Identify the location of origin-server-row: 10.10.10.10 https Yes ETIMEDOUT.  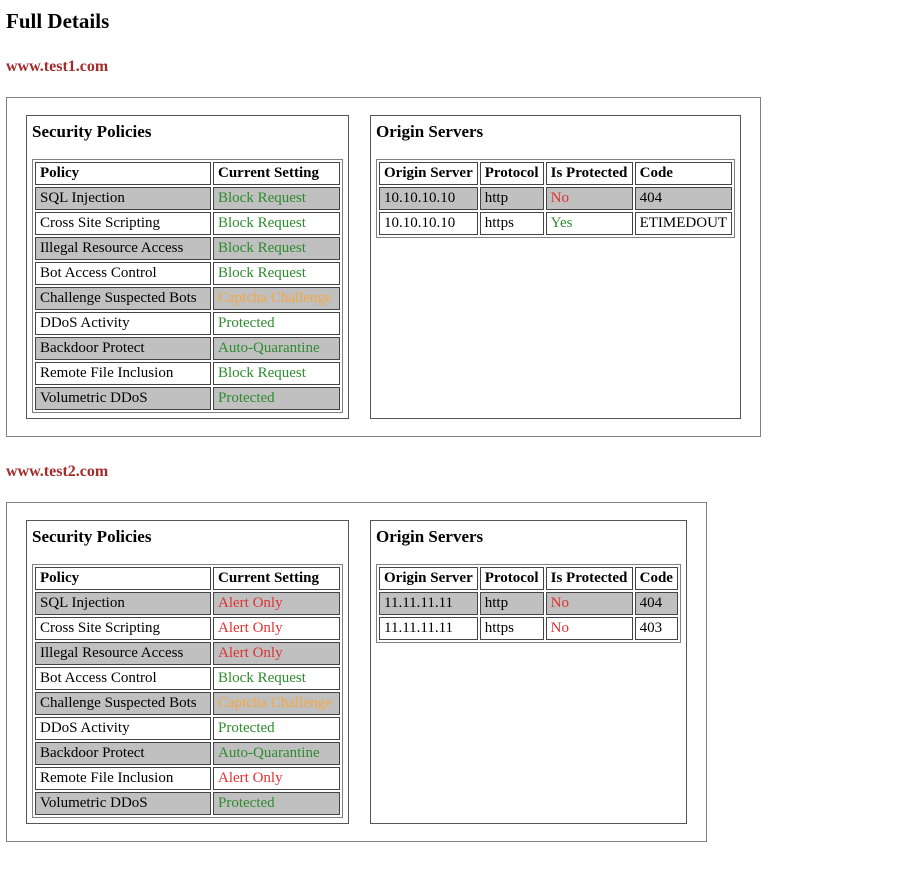
(556, 223).